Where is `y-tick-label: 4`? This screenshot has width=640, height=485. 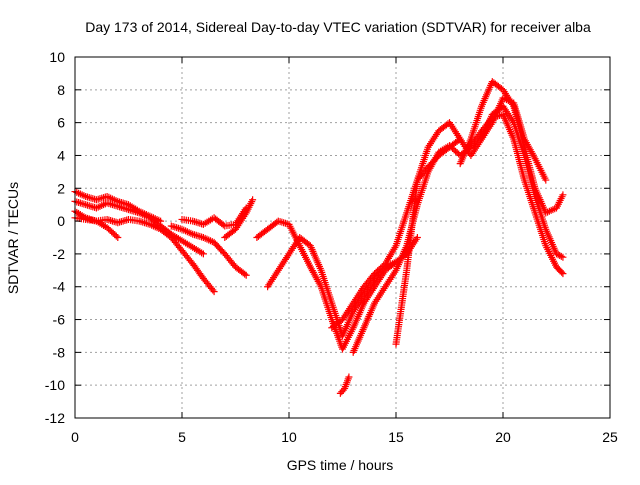 y-tick-label: 4 is located at coordinates (61, 155).